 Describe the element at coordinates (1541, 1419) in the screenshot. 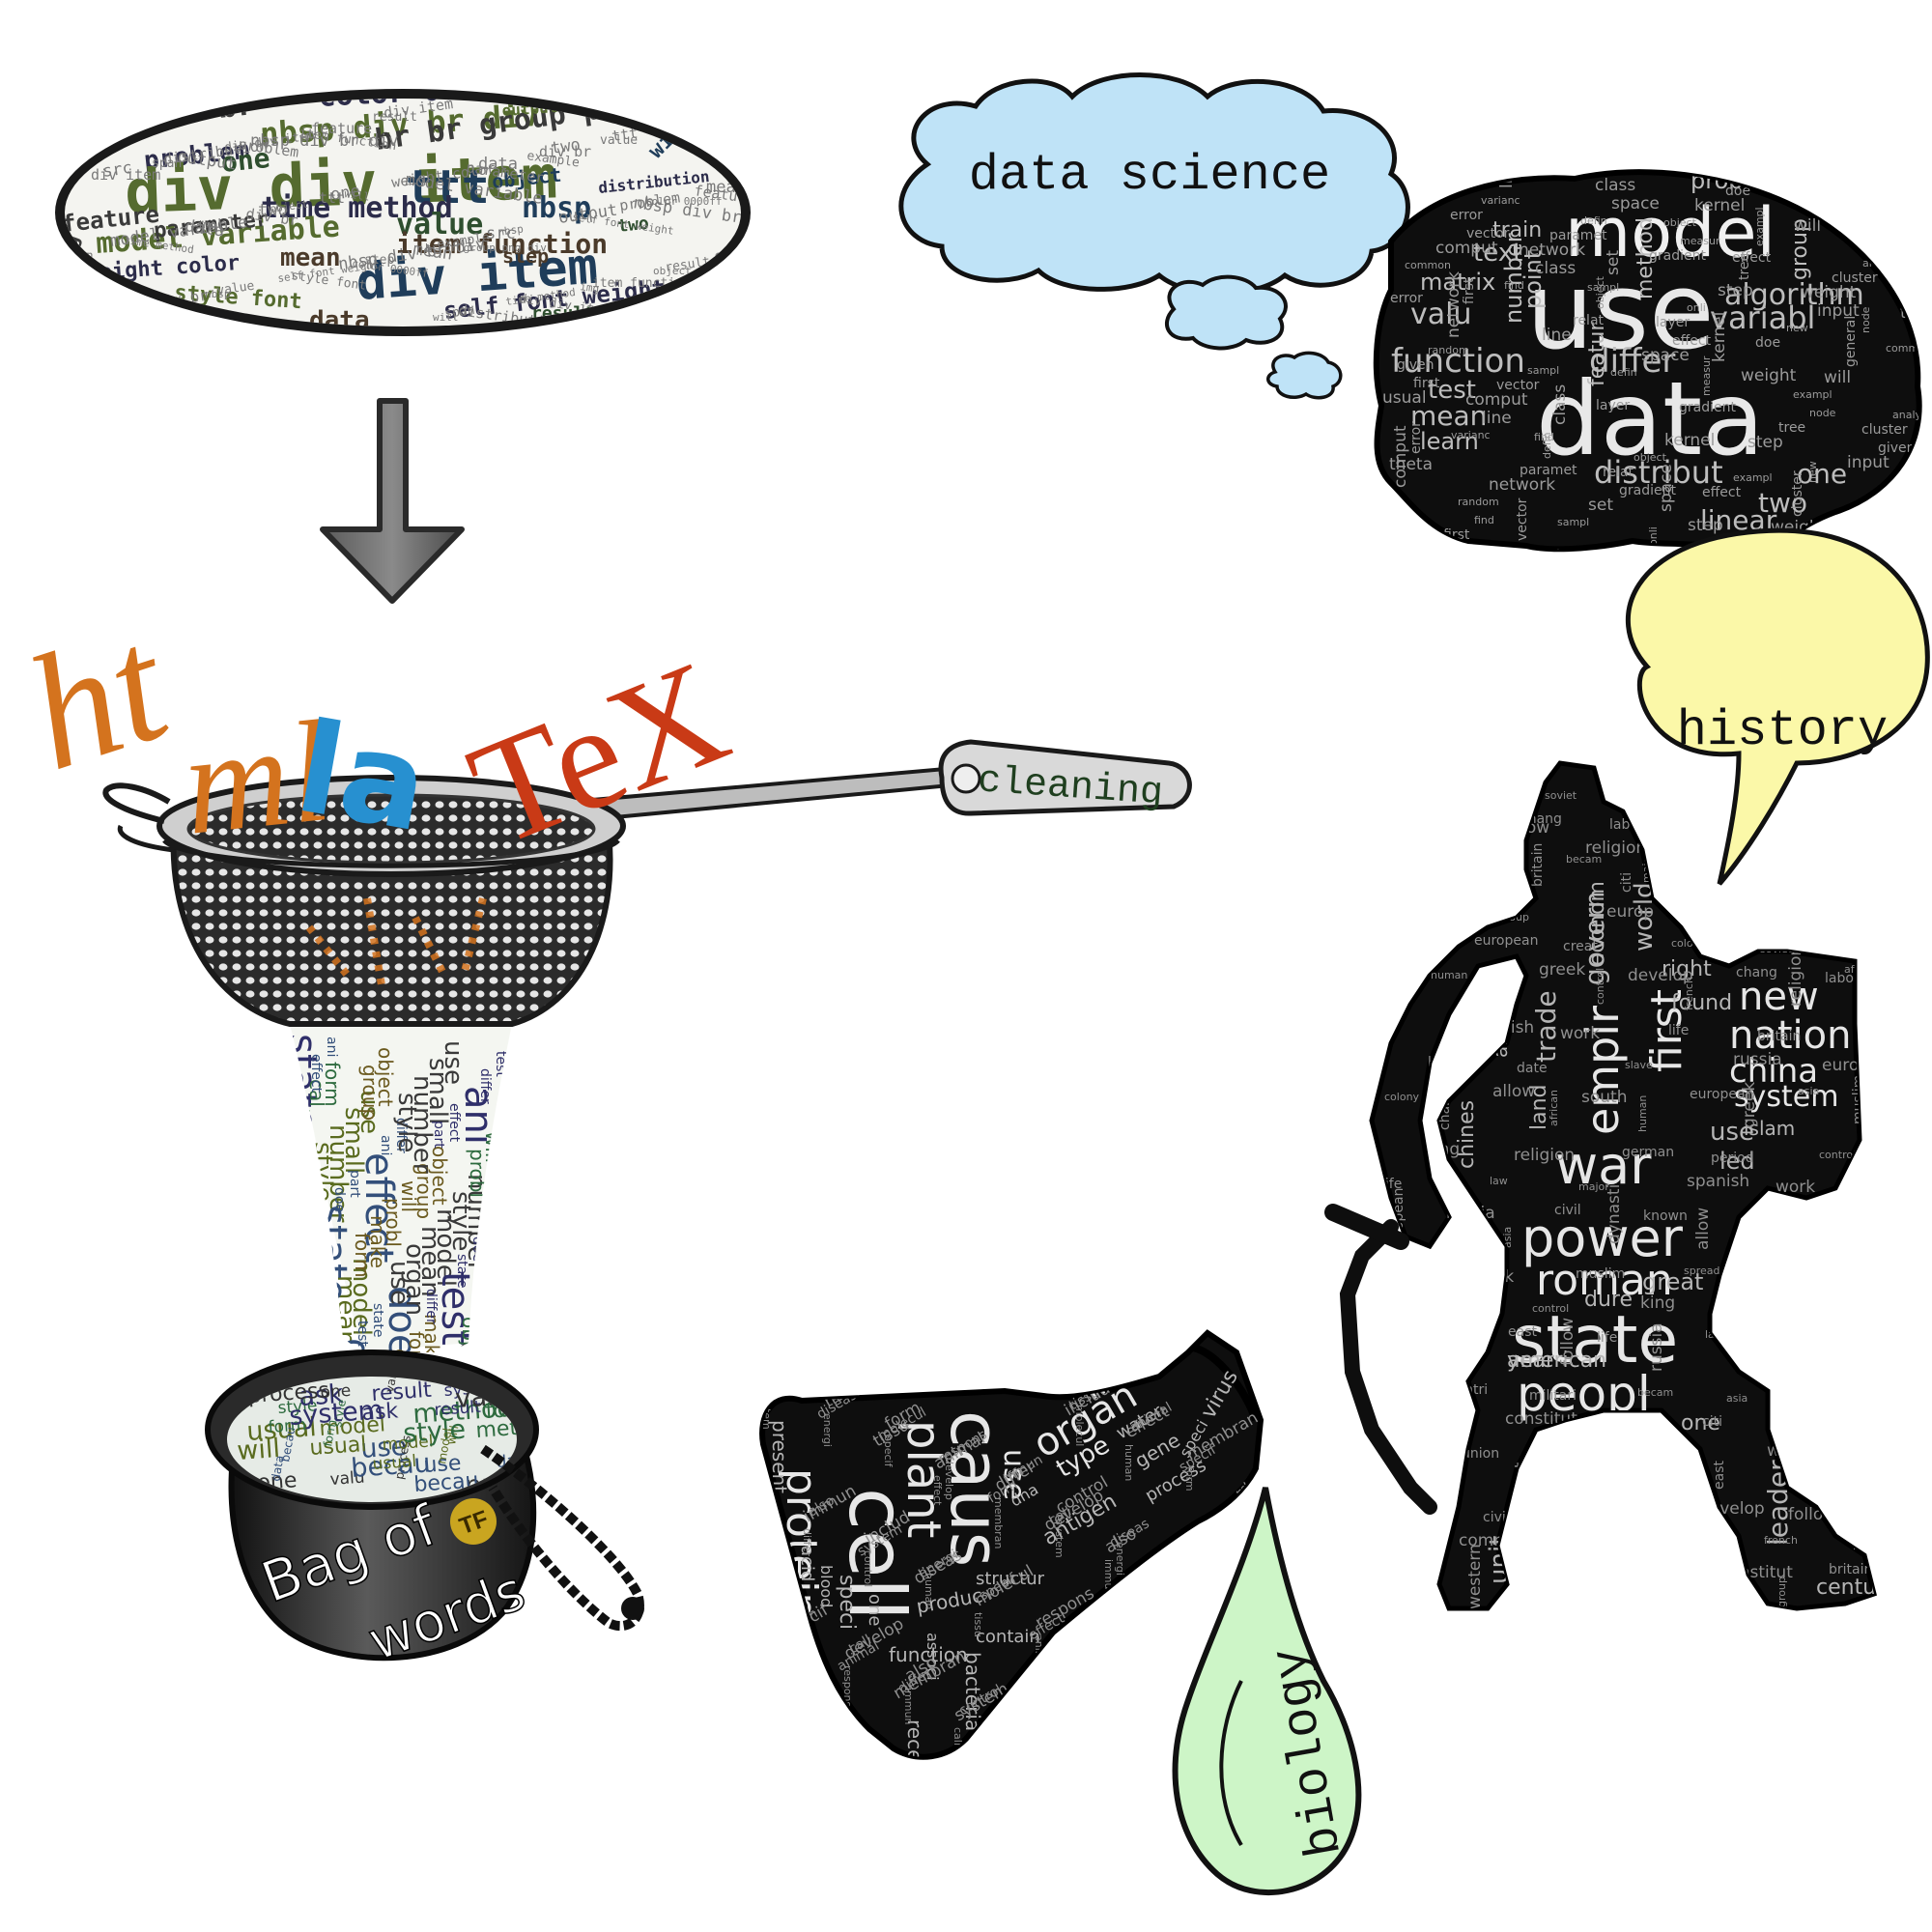

I see `cloud-word: constitut` at that location.